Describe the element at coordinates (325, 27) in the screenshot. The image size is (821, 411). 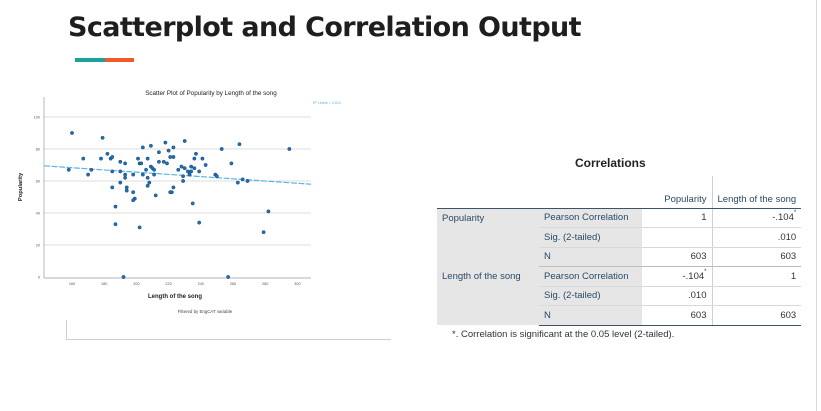
I see `slide-title: Scatterplot and Correlation Output` at that location.